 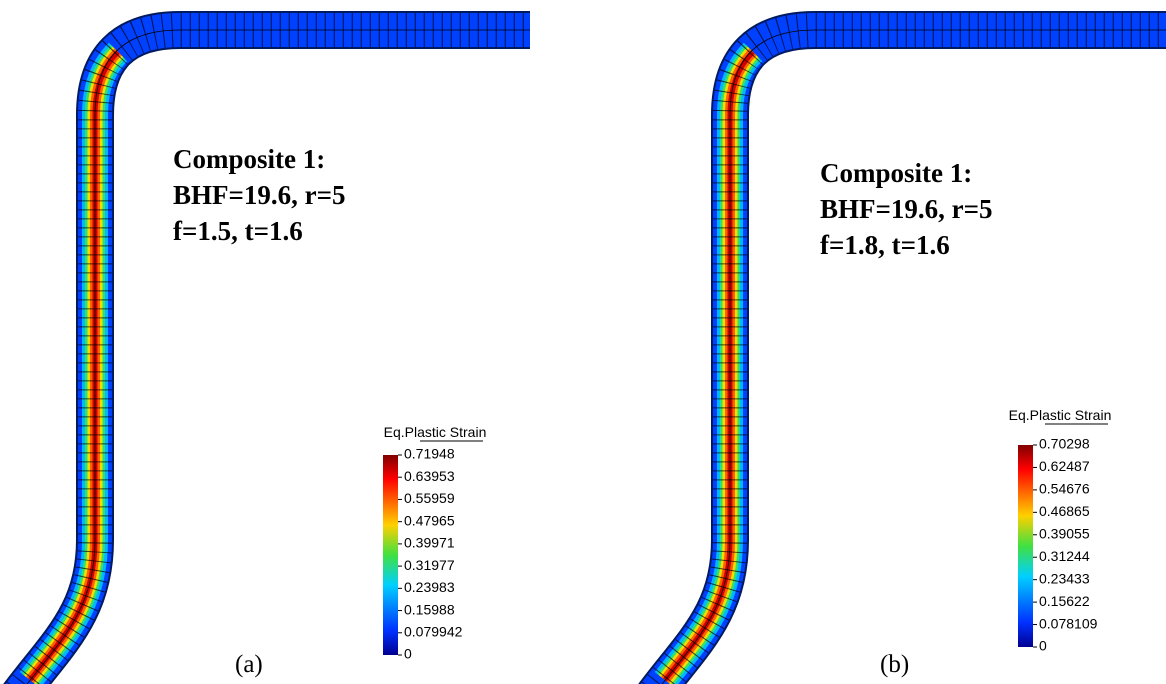 What do you see at coordinates (429, 543) in the screenshot?
I see `colorbar-tick-label: 0.39971` at bounding box center [429, 543].